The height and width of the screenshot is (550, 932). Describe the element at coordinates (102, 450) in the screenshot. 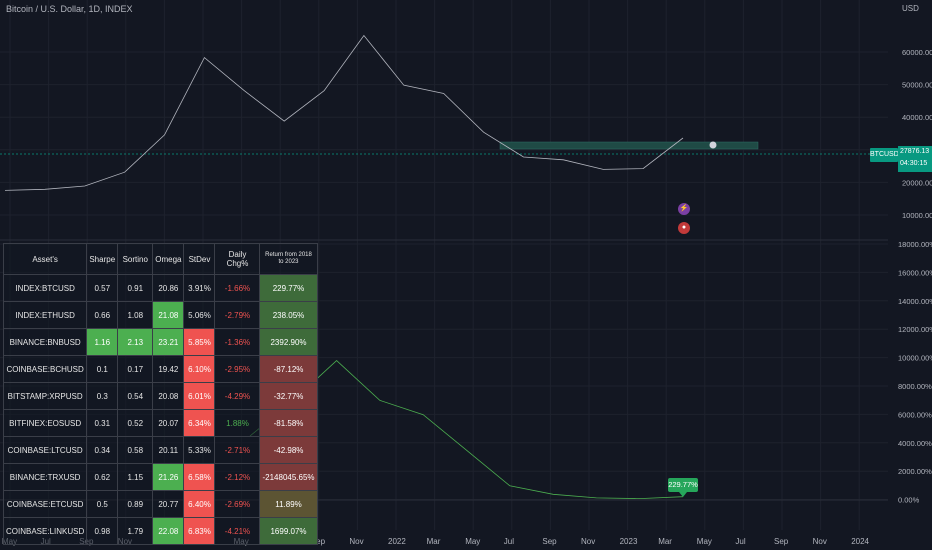

I see `cell-sharpe: 0.34` at that location.